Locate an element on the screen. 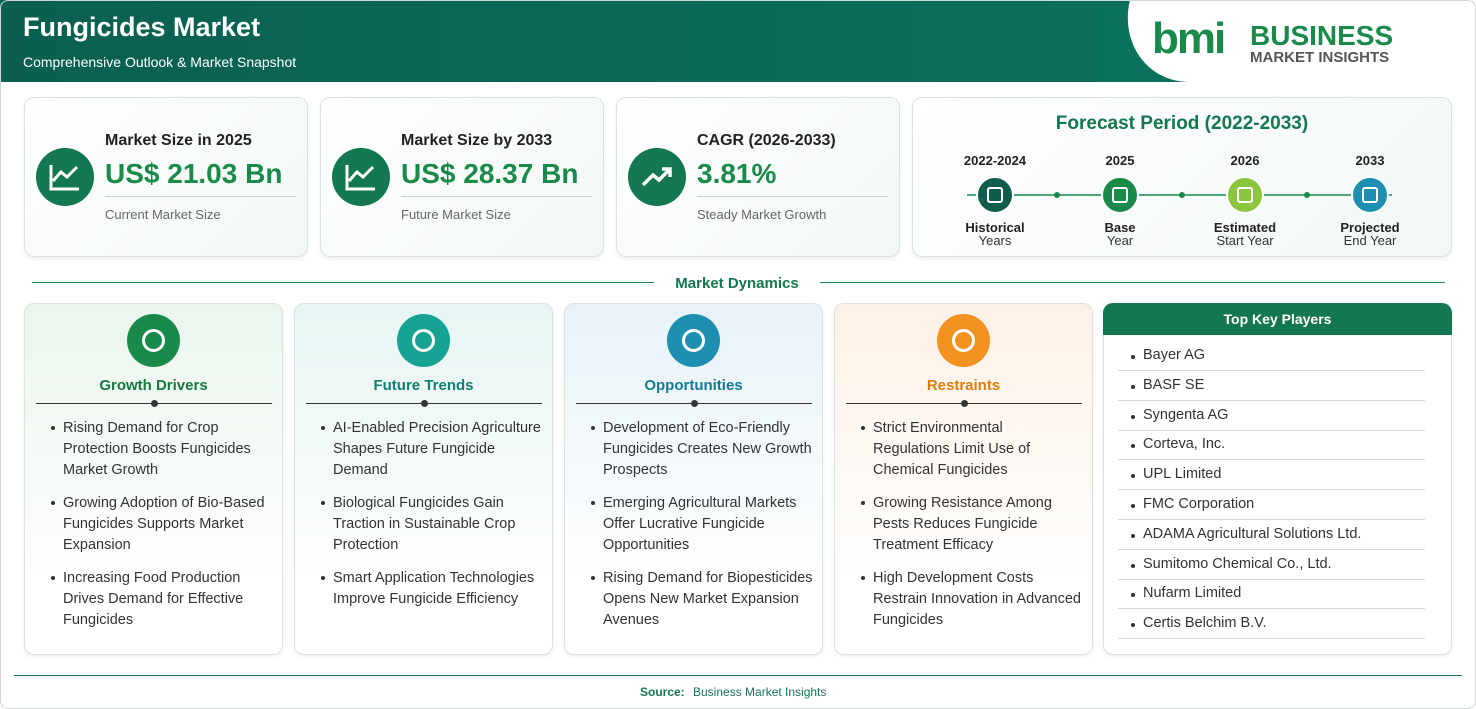 The width and height of the screenshot is (1476, 709). step-period: 2022-2024 is located at coordinates (995, 160).